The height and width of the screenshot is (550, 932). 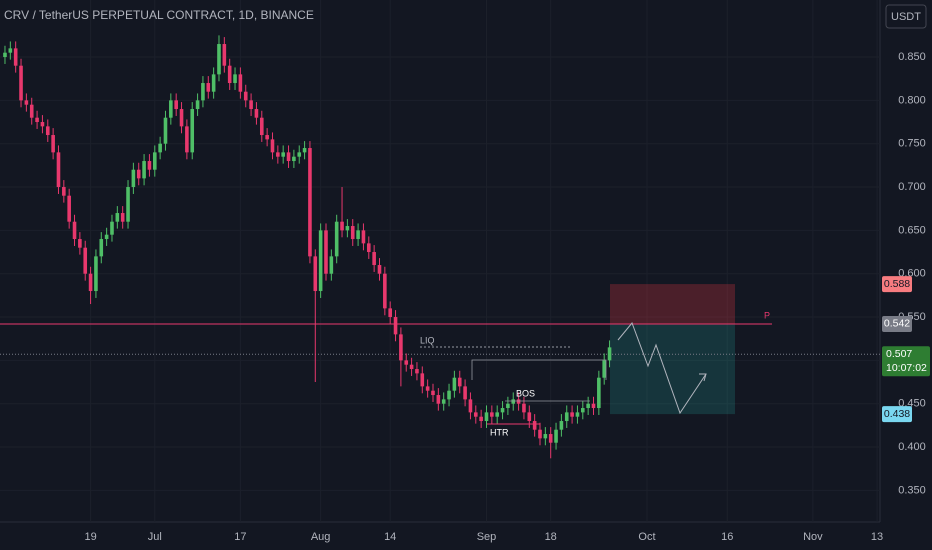 What do you see at coordinates (427, 340) in the screenshot?
I see `annotation-label: LIQ` at bounding box center [427, 340].